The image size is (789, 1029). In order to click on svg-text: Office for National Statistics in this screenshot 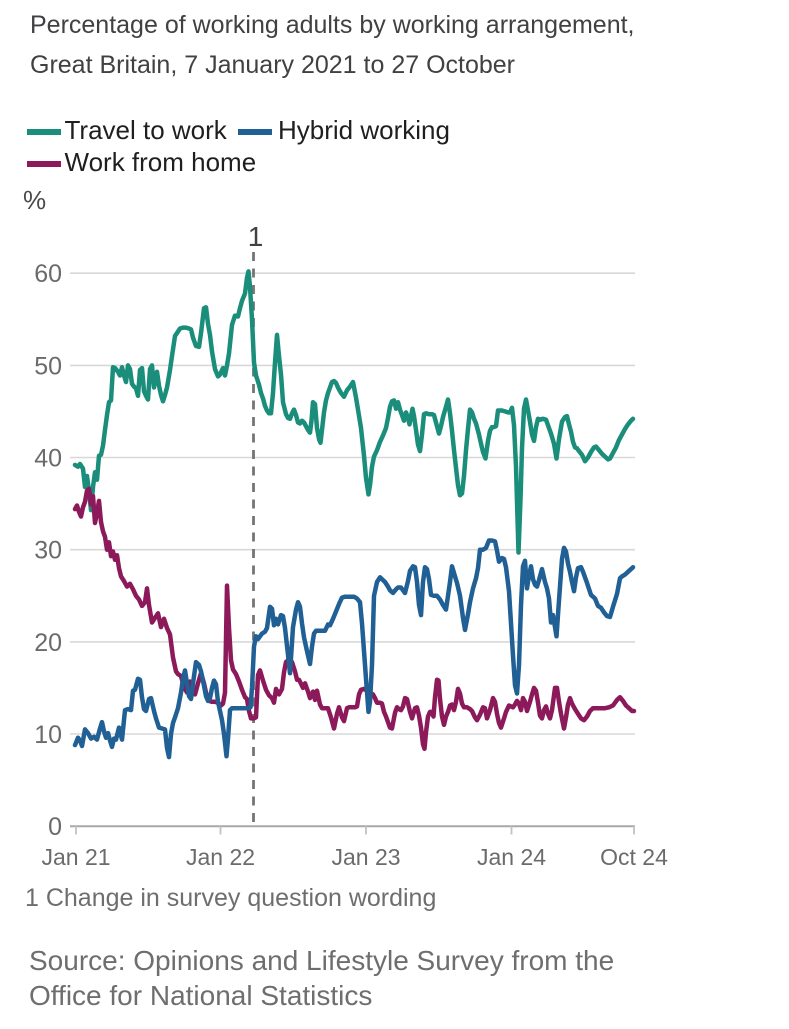, I will do `click(200, 995)`.